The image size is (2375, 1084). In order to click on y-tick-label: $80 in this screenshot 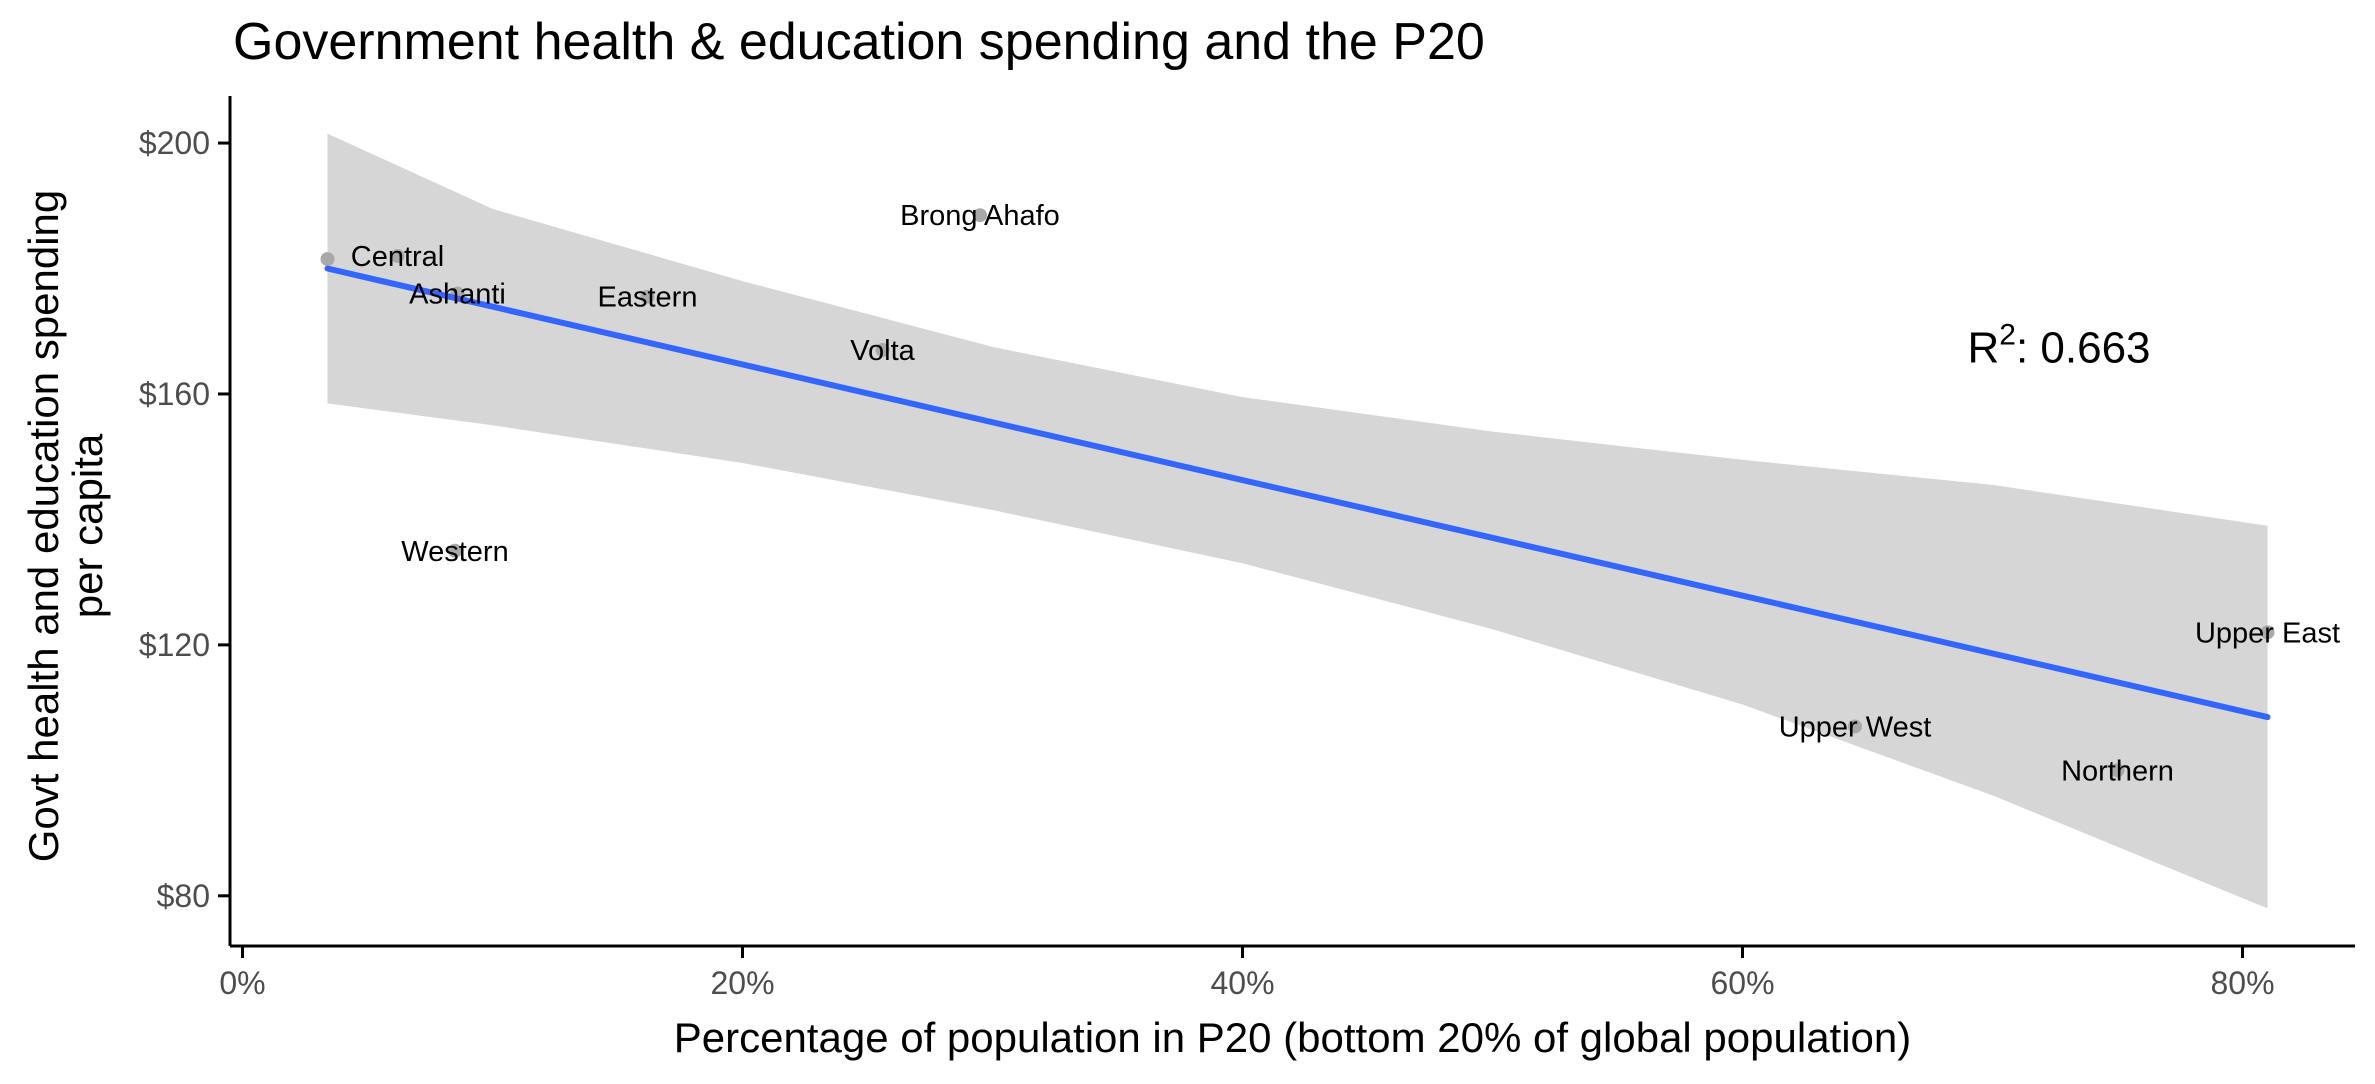, I will do `click(183, 896)`.